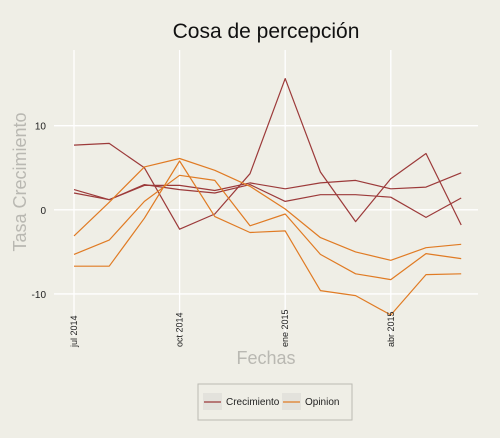 The height and width of the screenshot is (438, 500). Describe the element at coordinates (266, 31) in the screenshot. I see `chart-title: Cosa de percepción` at that location.